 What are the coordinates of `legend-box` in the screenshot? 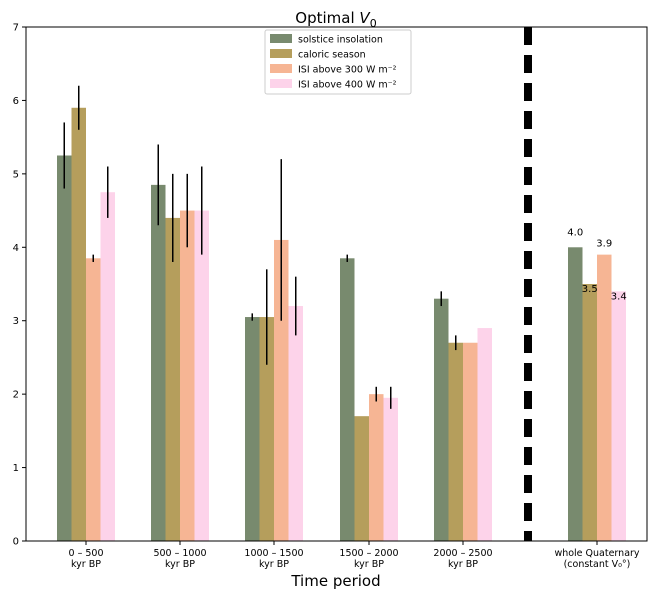 It's located at (338, 62).